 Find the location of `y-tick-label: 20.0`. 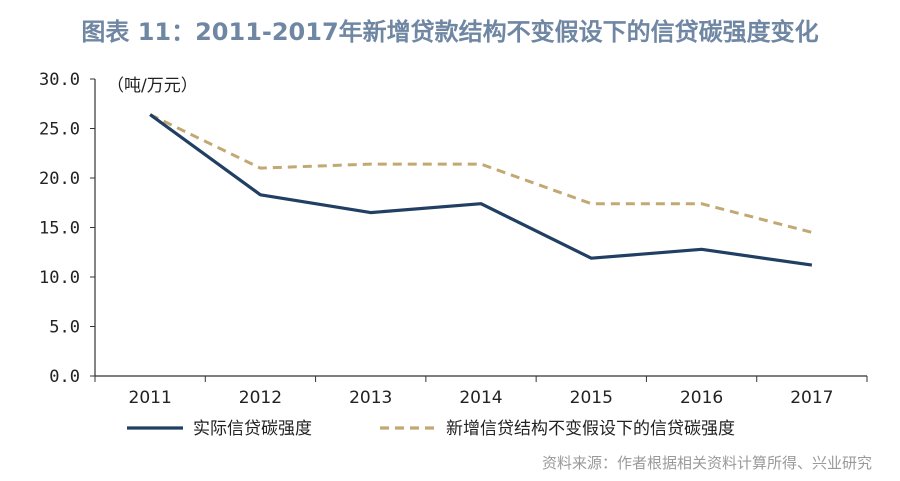

y-tick-label: 20.0 is located at coordinates (59, 179).